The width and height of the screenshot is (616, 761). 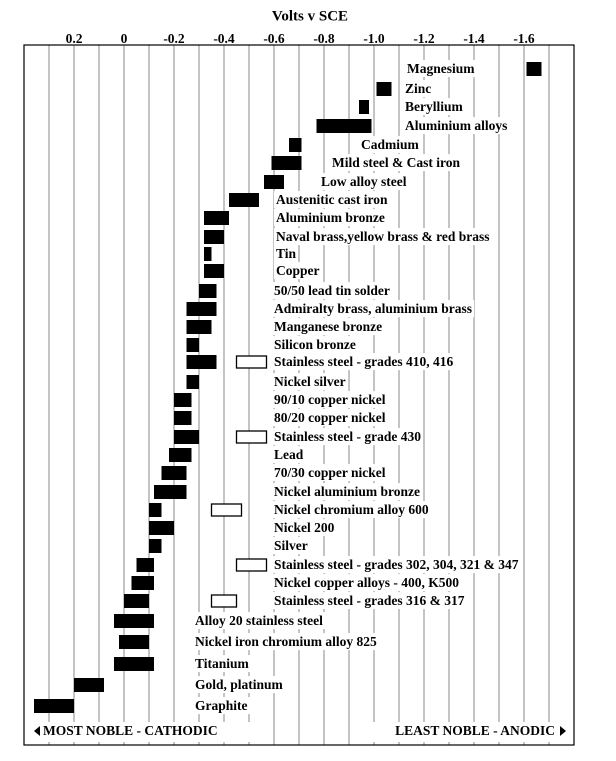 I want to click on x-tick-label: -1.4, so click(x=474, y=38).